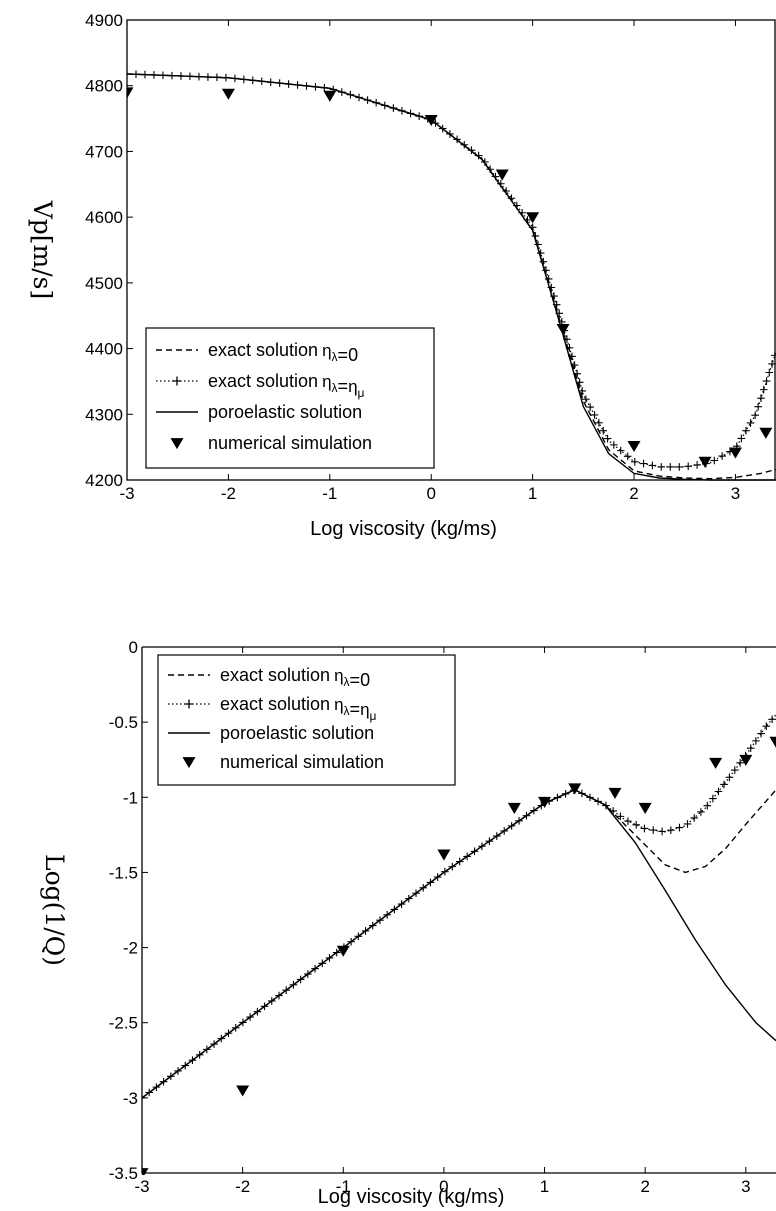  Describe the element at coordinates (123, 722) in the screenshot. I see `y-tick-label: -0.5` at that location.